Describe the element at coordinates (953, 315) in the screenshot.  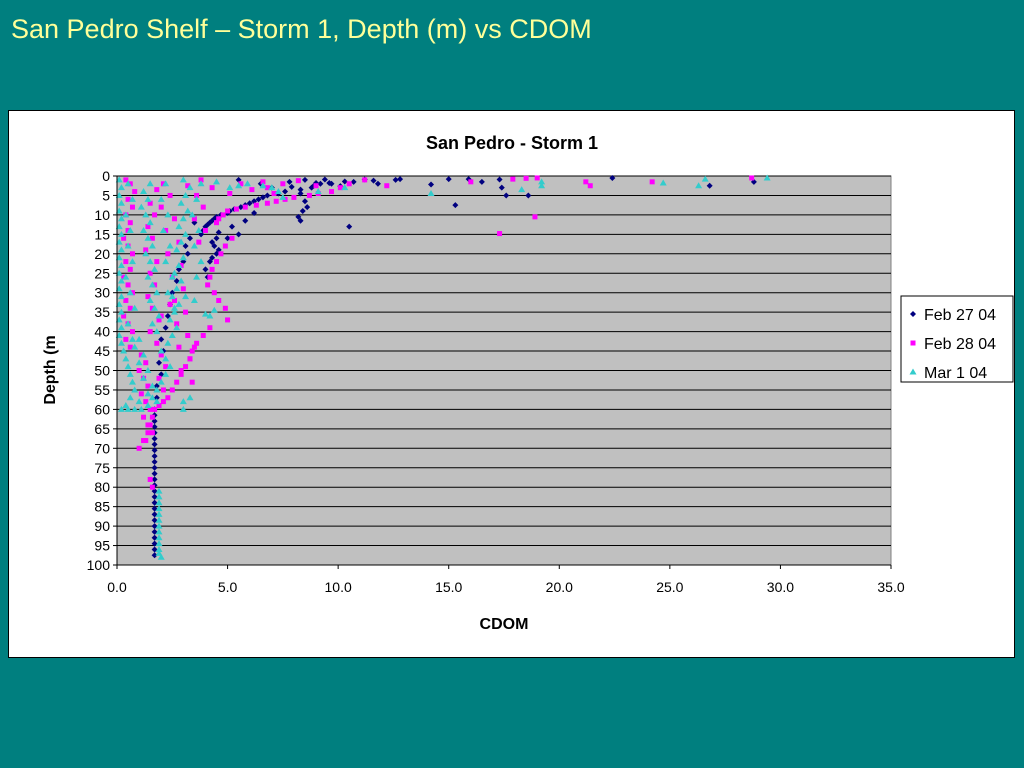
I see `legend-item-1: Feb 27 04` at that location.